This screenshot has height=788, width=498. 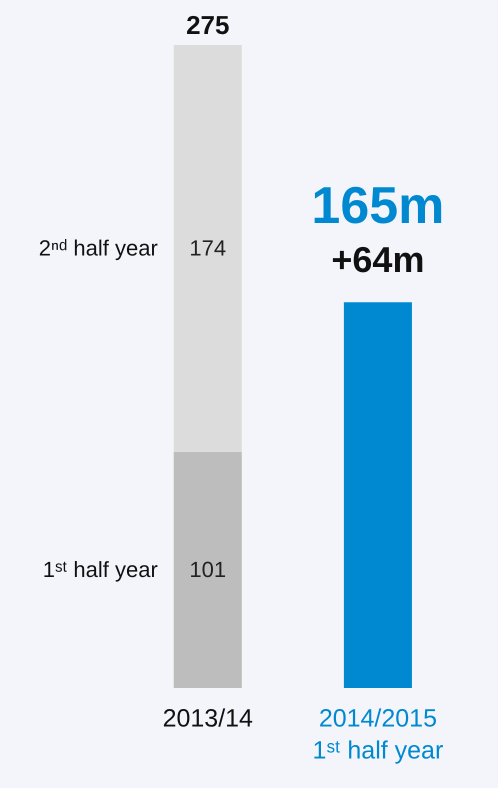 I want to click on annotation: +64m, so click(x=377, y=259).